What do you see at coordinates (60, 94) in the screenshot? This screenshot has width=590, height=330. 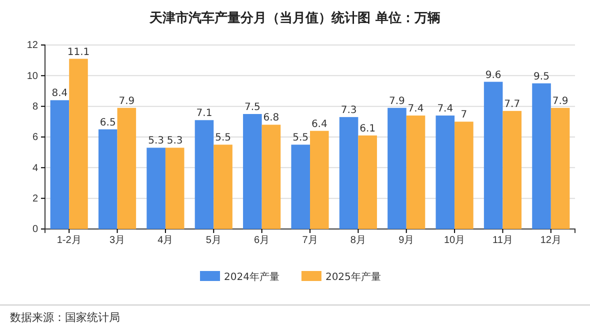 I see `data-label: 8.4` at bounding box center [60, 94].